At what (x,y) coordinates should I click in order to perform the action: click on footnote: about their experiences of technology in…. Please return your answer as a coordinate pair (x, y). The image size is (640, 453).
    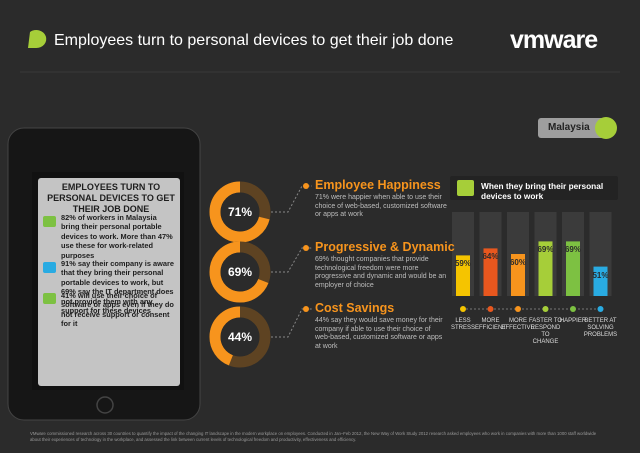
    Looking at the image, I should click on (193, 439).